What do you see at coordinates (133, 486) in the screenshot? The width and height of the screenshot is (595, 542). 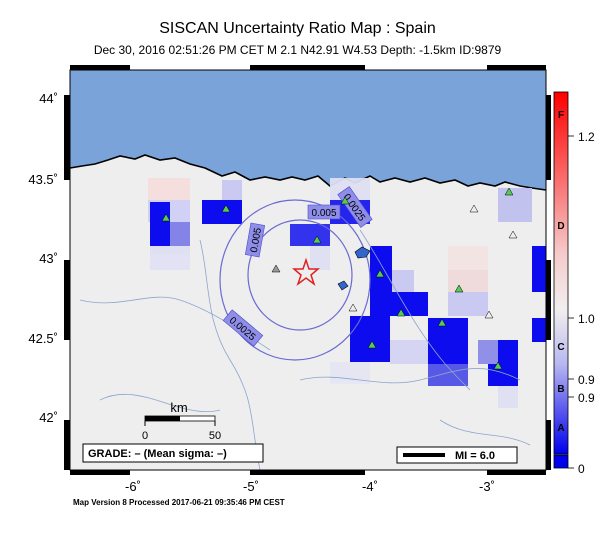 I see `lon-label: -6˚` at bounding box center [133, 486].